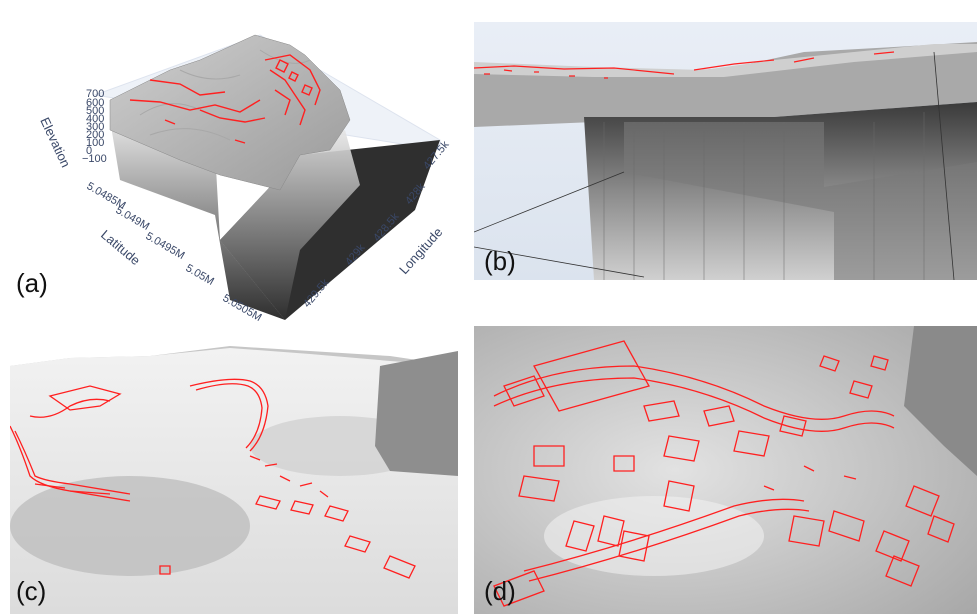 The height and width of the screenshot is (614, 977). I want to click on terrain-wall-side, so click(290, 225).